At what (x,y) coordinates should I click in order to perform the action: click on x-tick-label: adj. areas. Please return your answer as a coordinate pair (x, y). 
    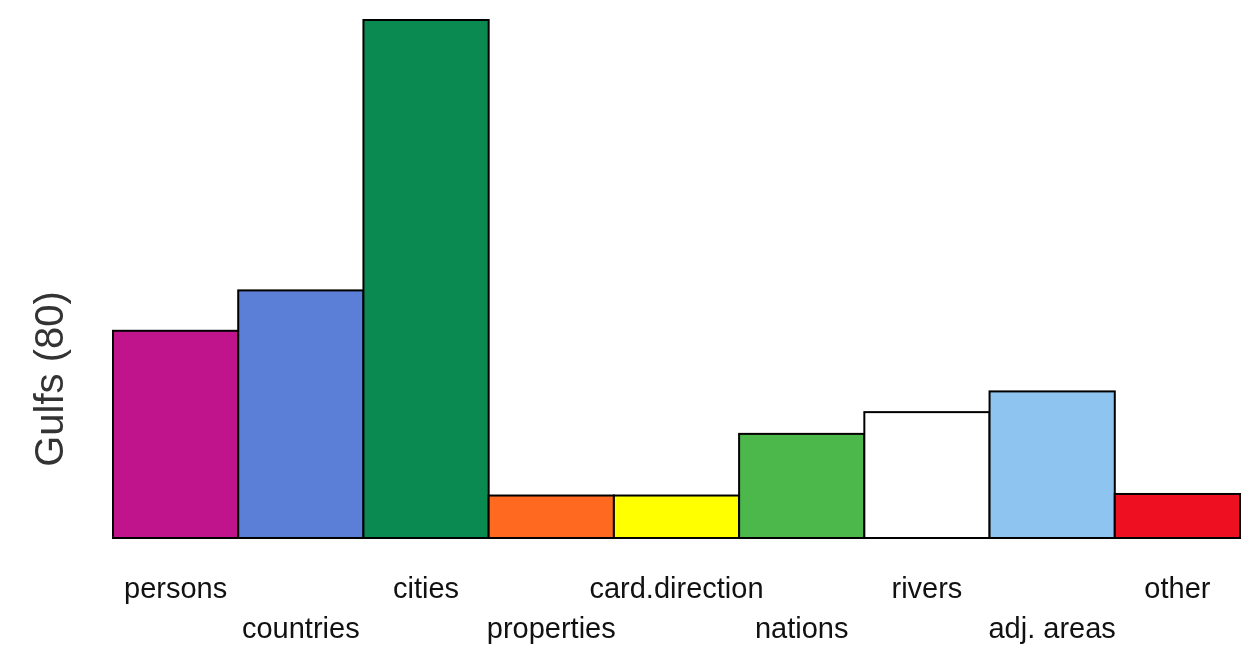
    Looking at the image, I should click on (1052, 628).